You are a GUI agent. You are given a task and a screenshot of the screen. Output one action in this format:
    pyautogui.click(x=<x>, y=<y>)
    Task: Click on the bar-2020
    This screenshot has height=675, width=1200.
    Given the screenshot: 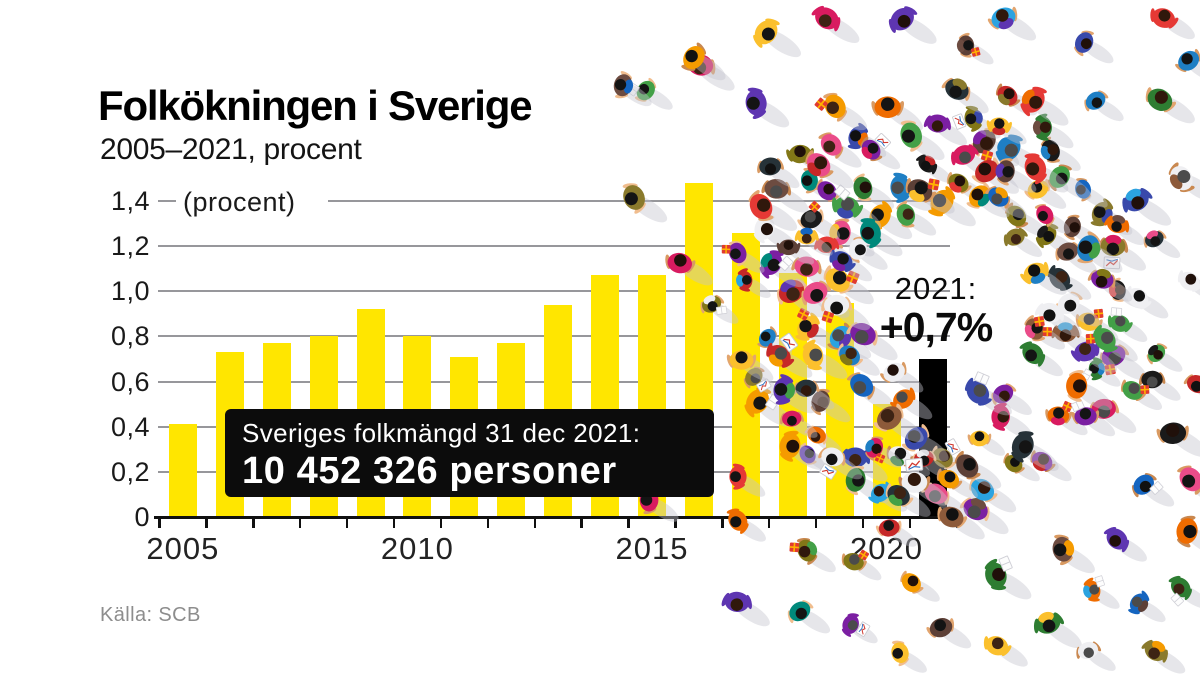 What is the action you would take?
    pyautogui.click(x=886, y=460)
    